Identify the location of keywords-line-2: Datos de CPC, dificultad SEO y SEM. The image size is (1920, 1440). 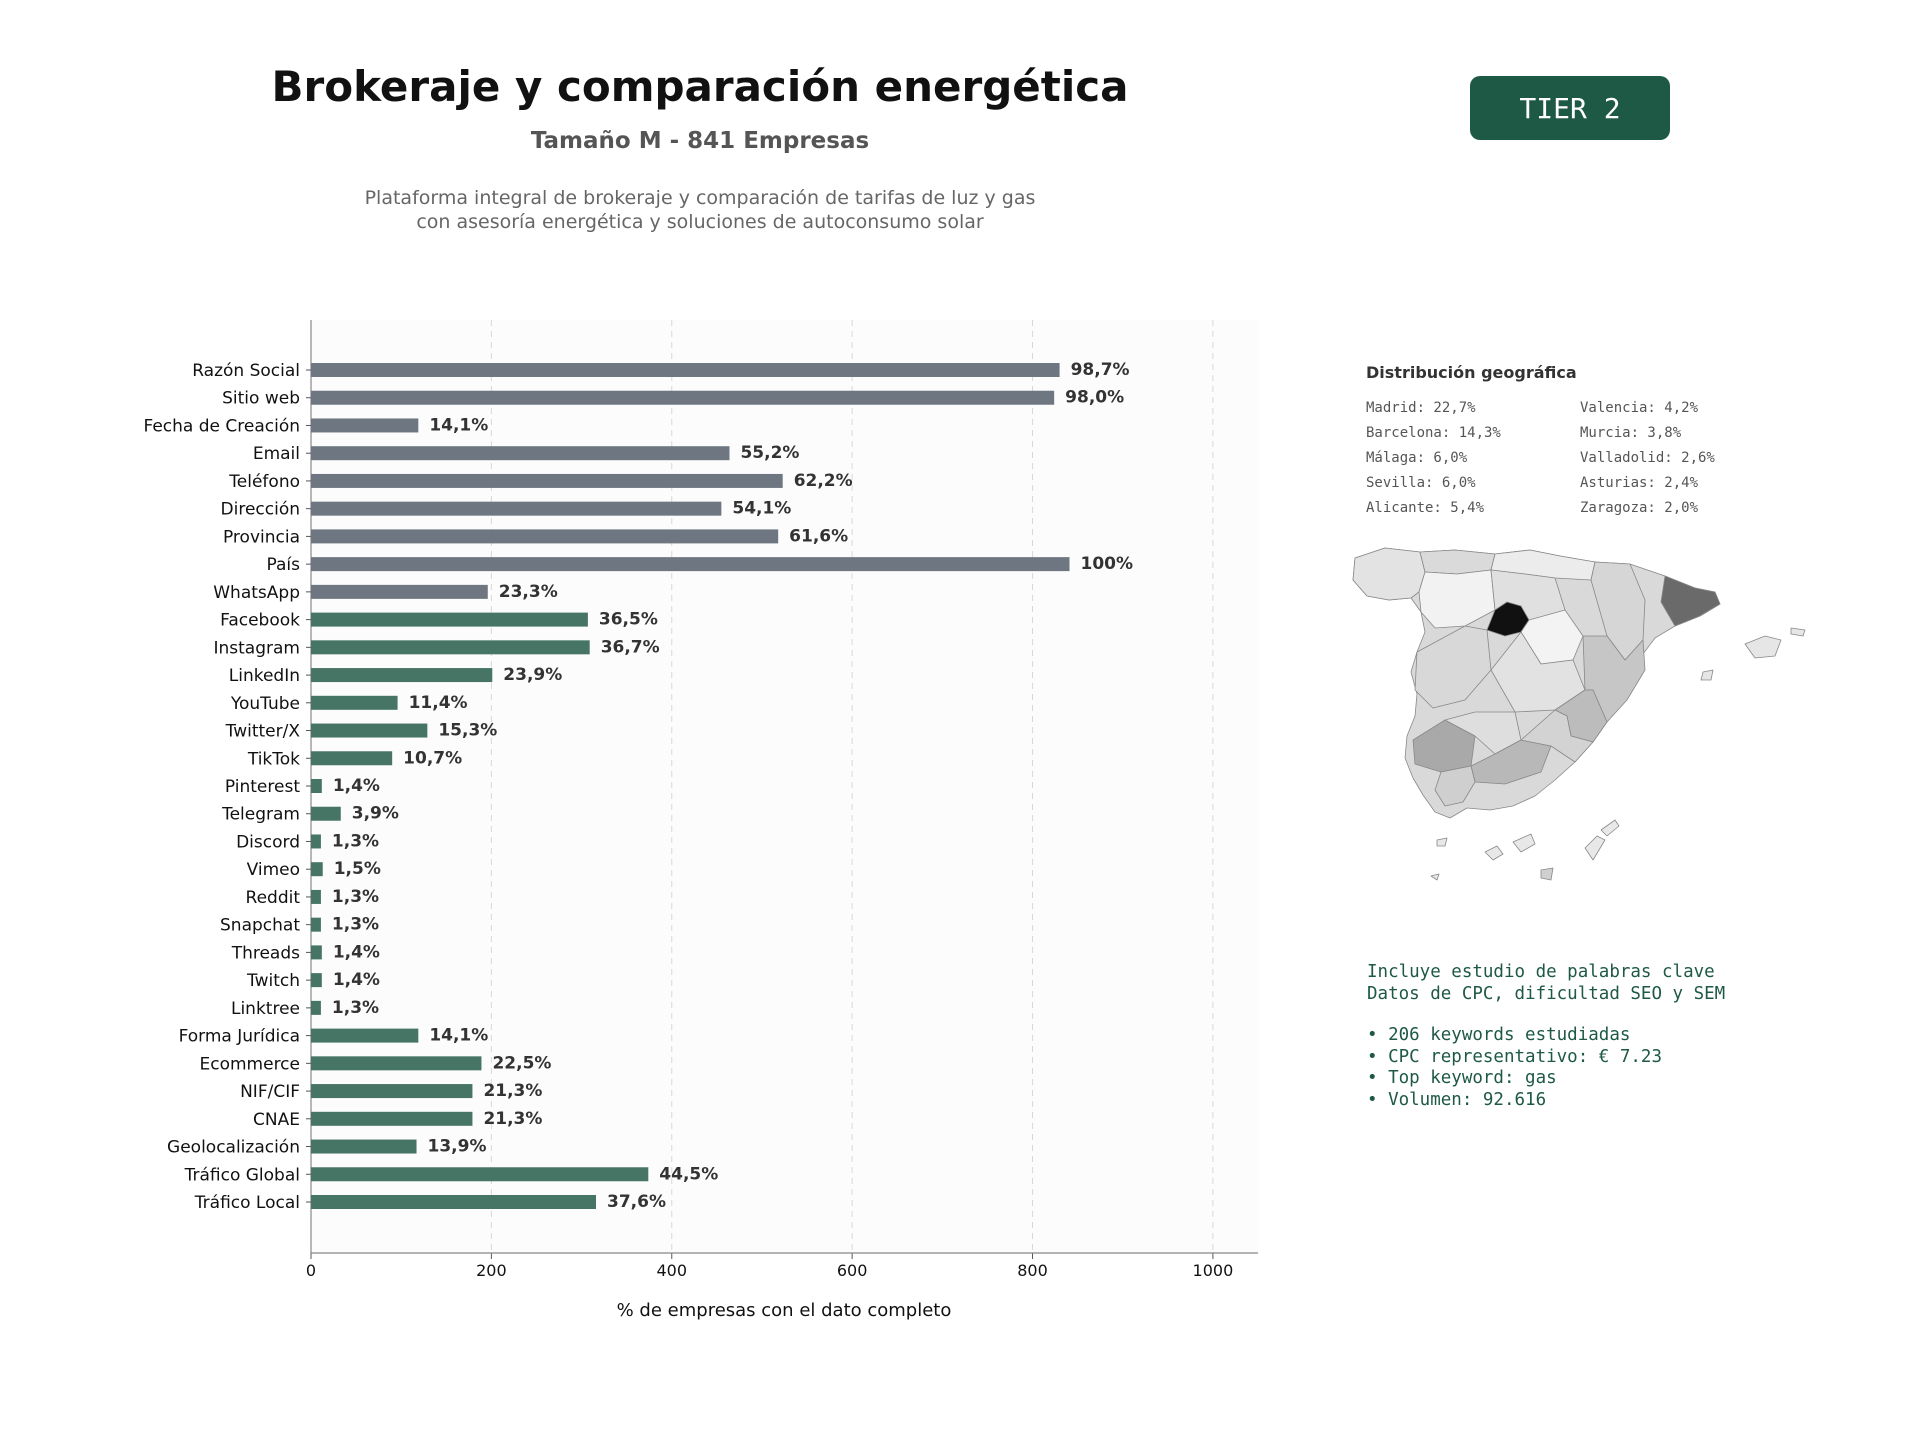
(1546, 993).